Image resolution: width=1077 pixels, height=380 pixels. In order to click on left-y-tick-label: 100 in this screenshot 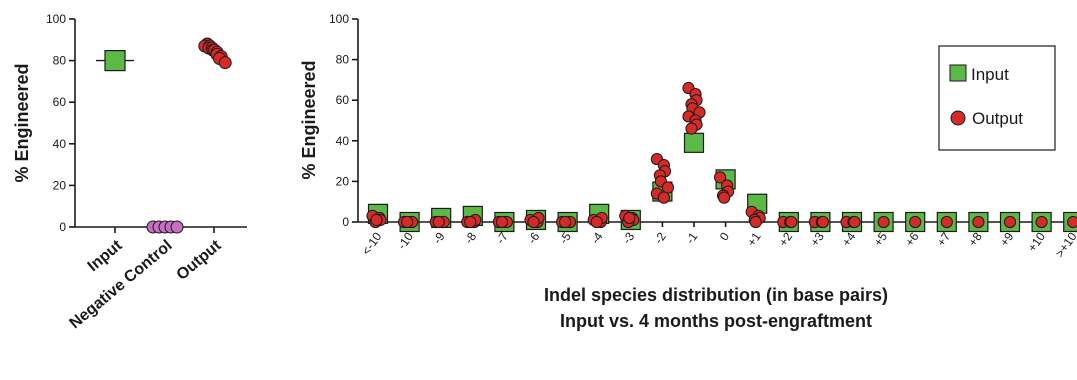, I will do `click(56, 19)`.